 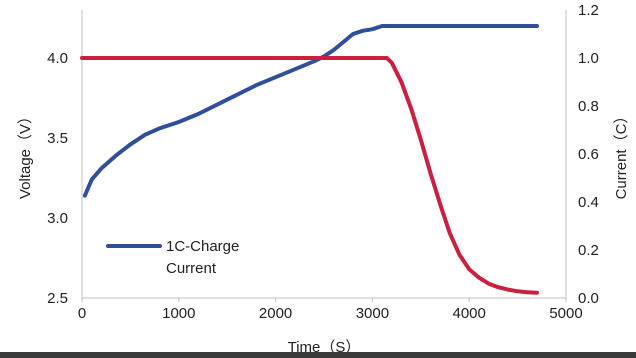 I want to click on window-bottom-edge, so click(x=318, y=355).